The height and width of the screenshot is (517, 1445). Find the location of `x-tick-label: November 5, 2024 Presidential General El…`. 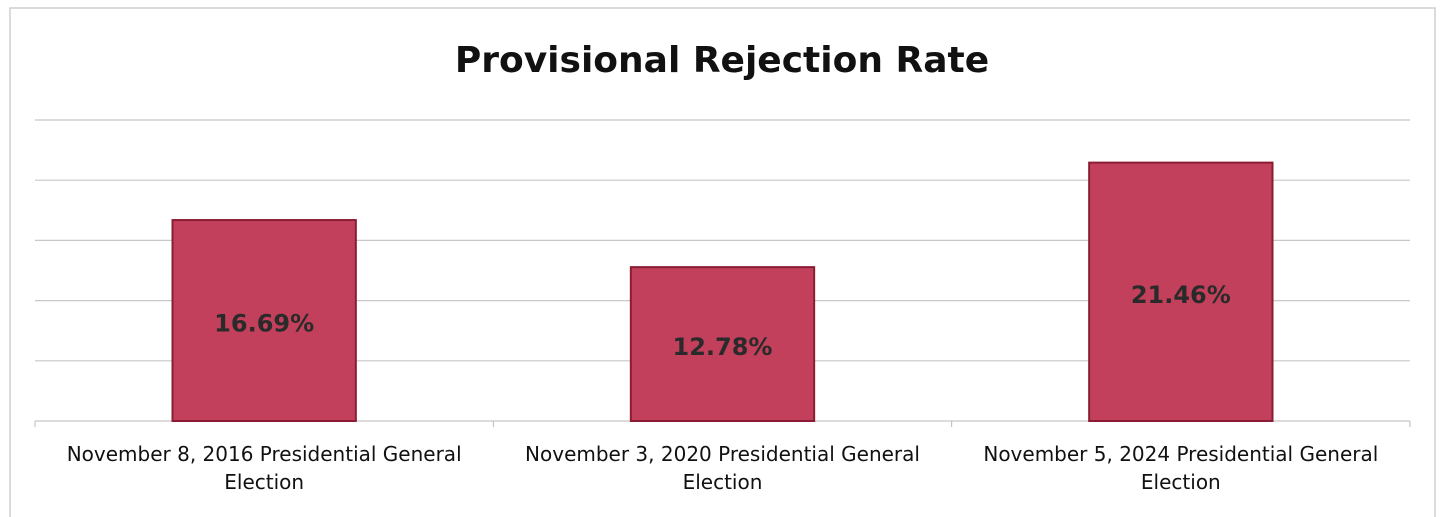

x-tick-label: November 5, 2024 Presidential General El… is located at coordinates (1181, 468).